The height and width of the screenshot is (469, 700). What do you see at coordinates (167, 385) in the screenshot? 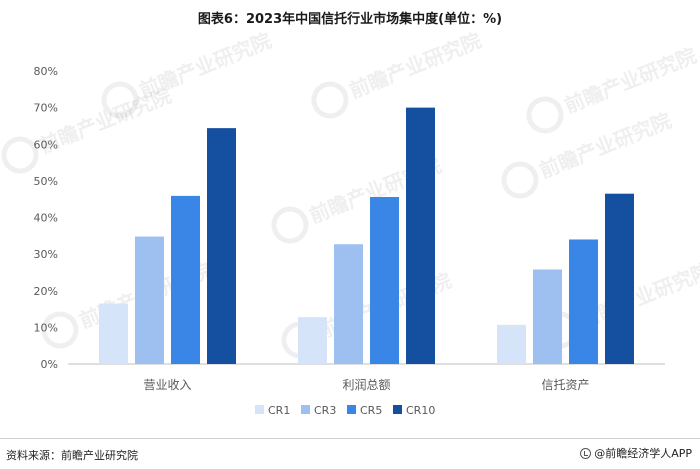
I see `x-tick-label: 营业收入` at bounding box center [167, 385].